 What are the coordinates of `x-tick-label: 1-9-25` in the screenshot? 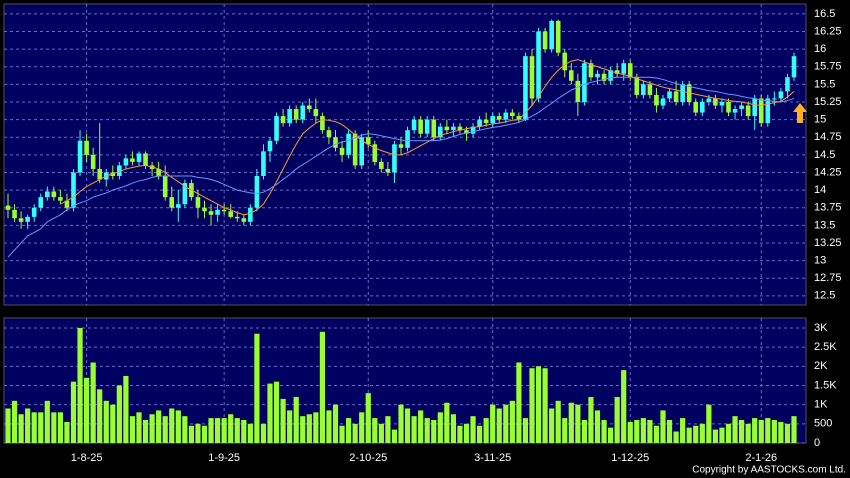 It's located at (224, 458).